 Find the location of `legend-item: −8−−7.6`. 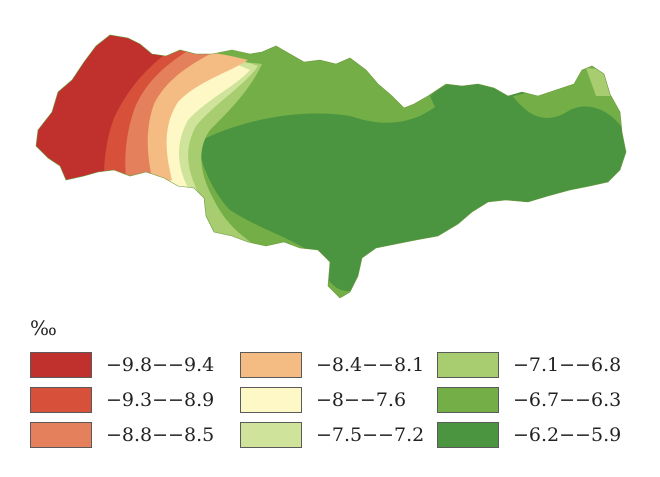

legend-item: −8−−7.6 is located at coordinates (323, 400).